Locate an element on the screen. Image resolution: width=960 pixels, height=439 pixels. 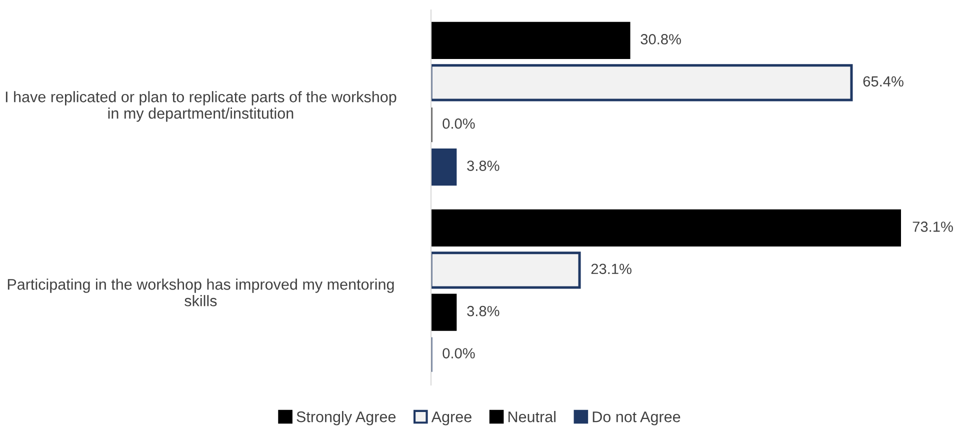
data-label: 73.1% is located at coordinates (932, 227).